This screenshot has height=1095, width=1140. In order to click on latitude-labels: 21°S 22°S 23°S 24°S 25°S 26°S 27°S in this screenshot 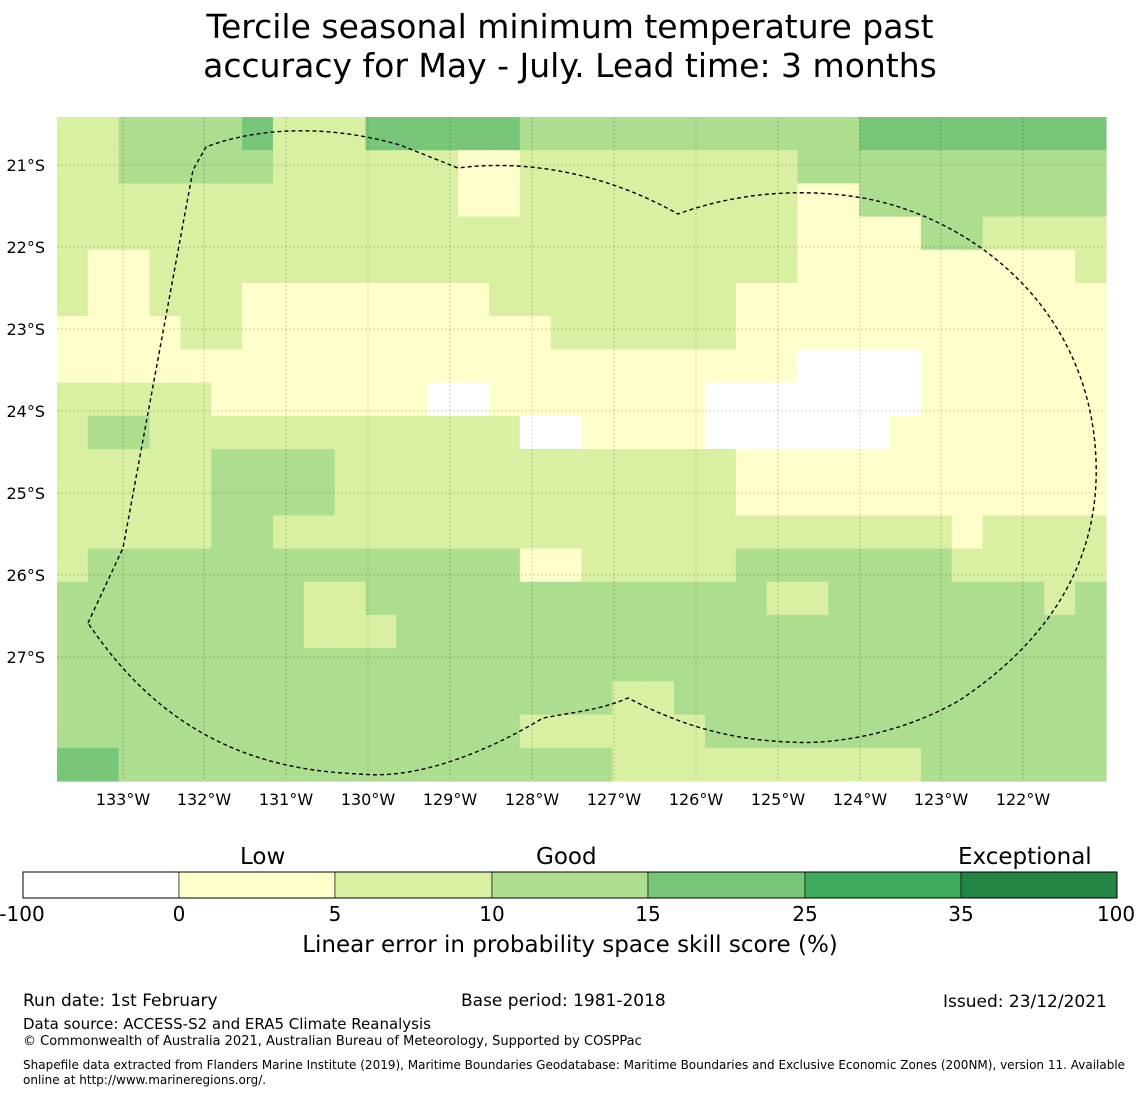, I will do `click(25, 411)`.